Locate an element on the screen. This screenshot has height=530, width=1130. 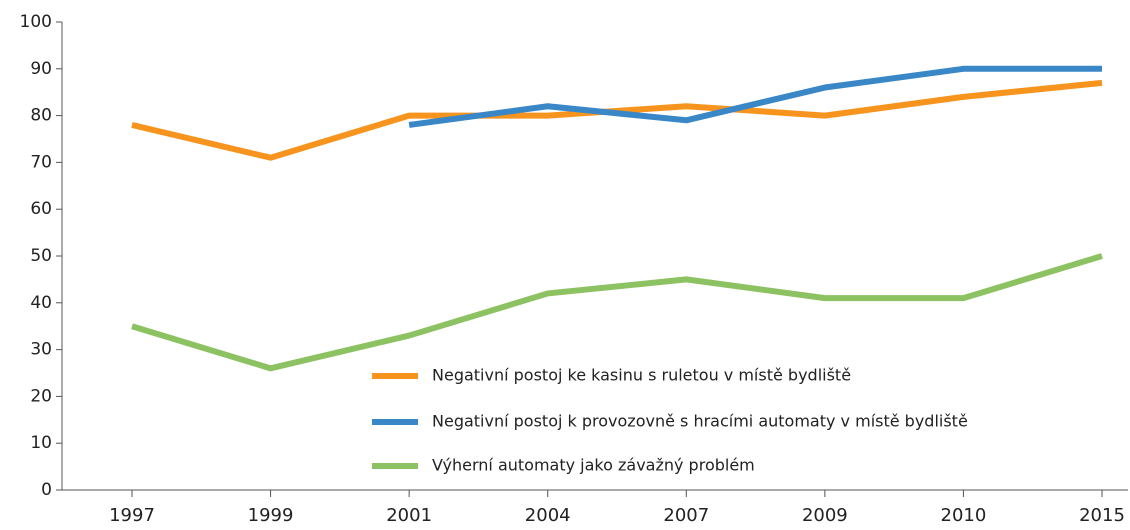
y-tick-label: 50 is located at coordinates (41, 256).